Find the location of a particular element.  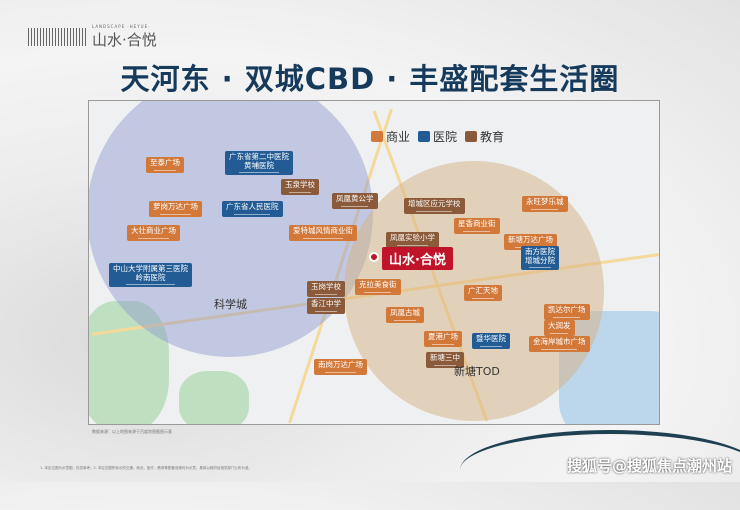

logo-name: 山水·合悦 is located at coordinates (124, 40).